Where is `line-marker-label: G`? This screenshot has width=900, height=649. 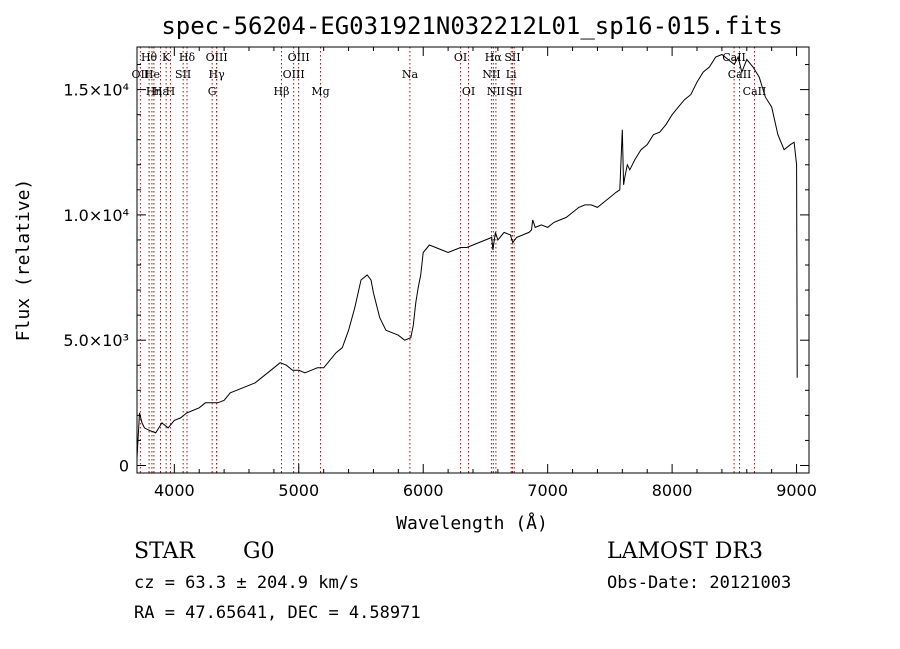 line-marker-label: G is located at coordinates (212, 91).